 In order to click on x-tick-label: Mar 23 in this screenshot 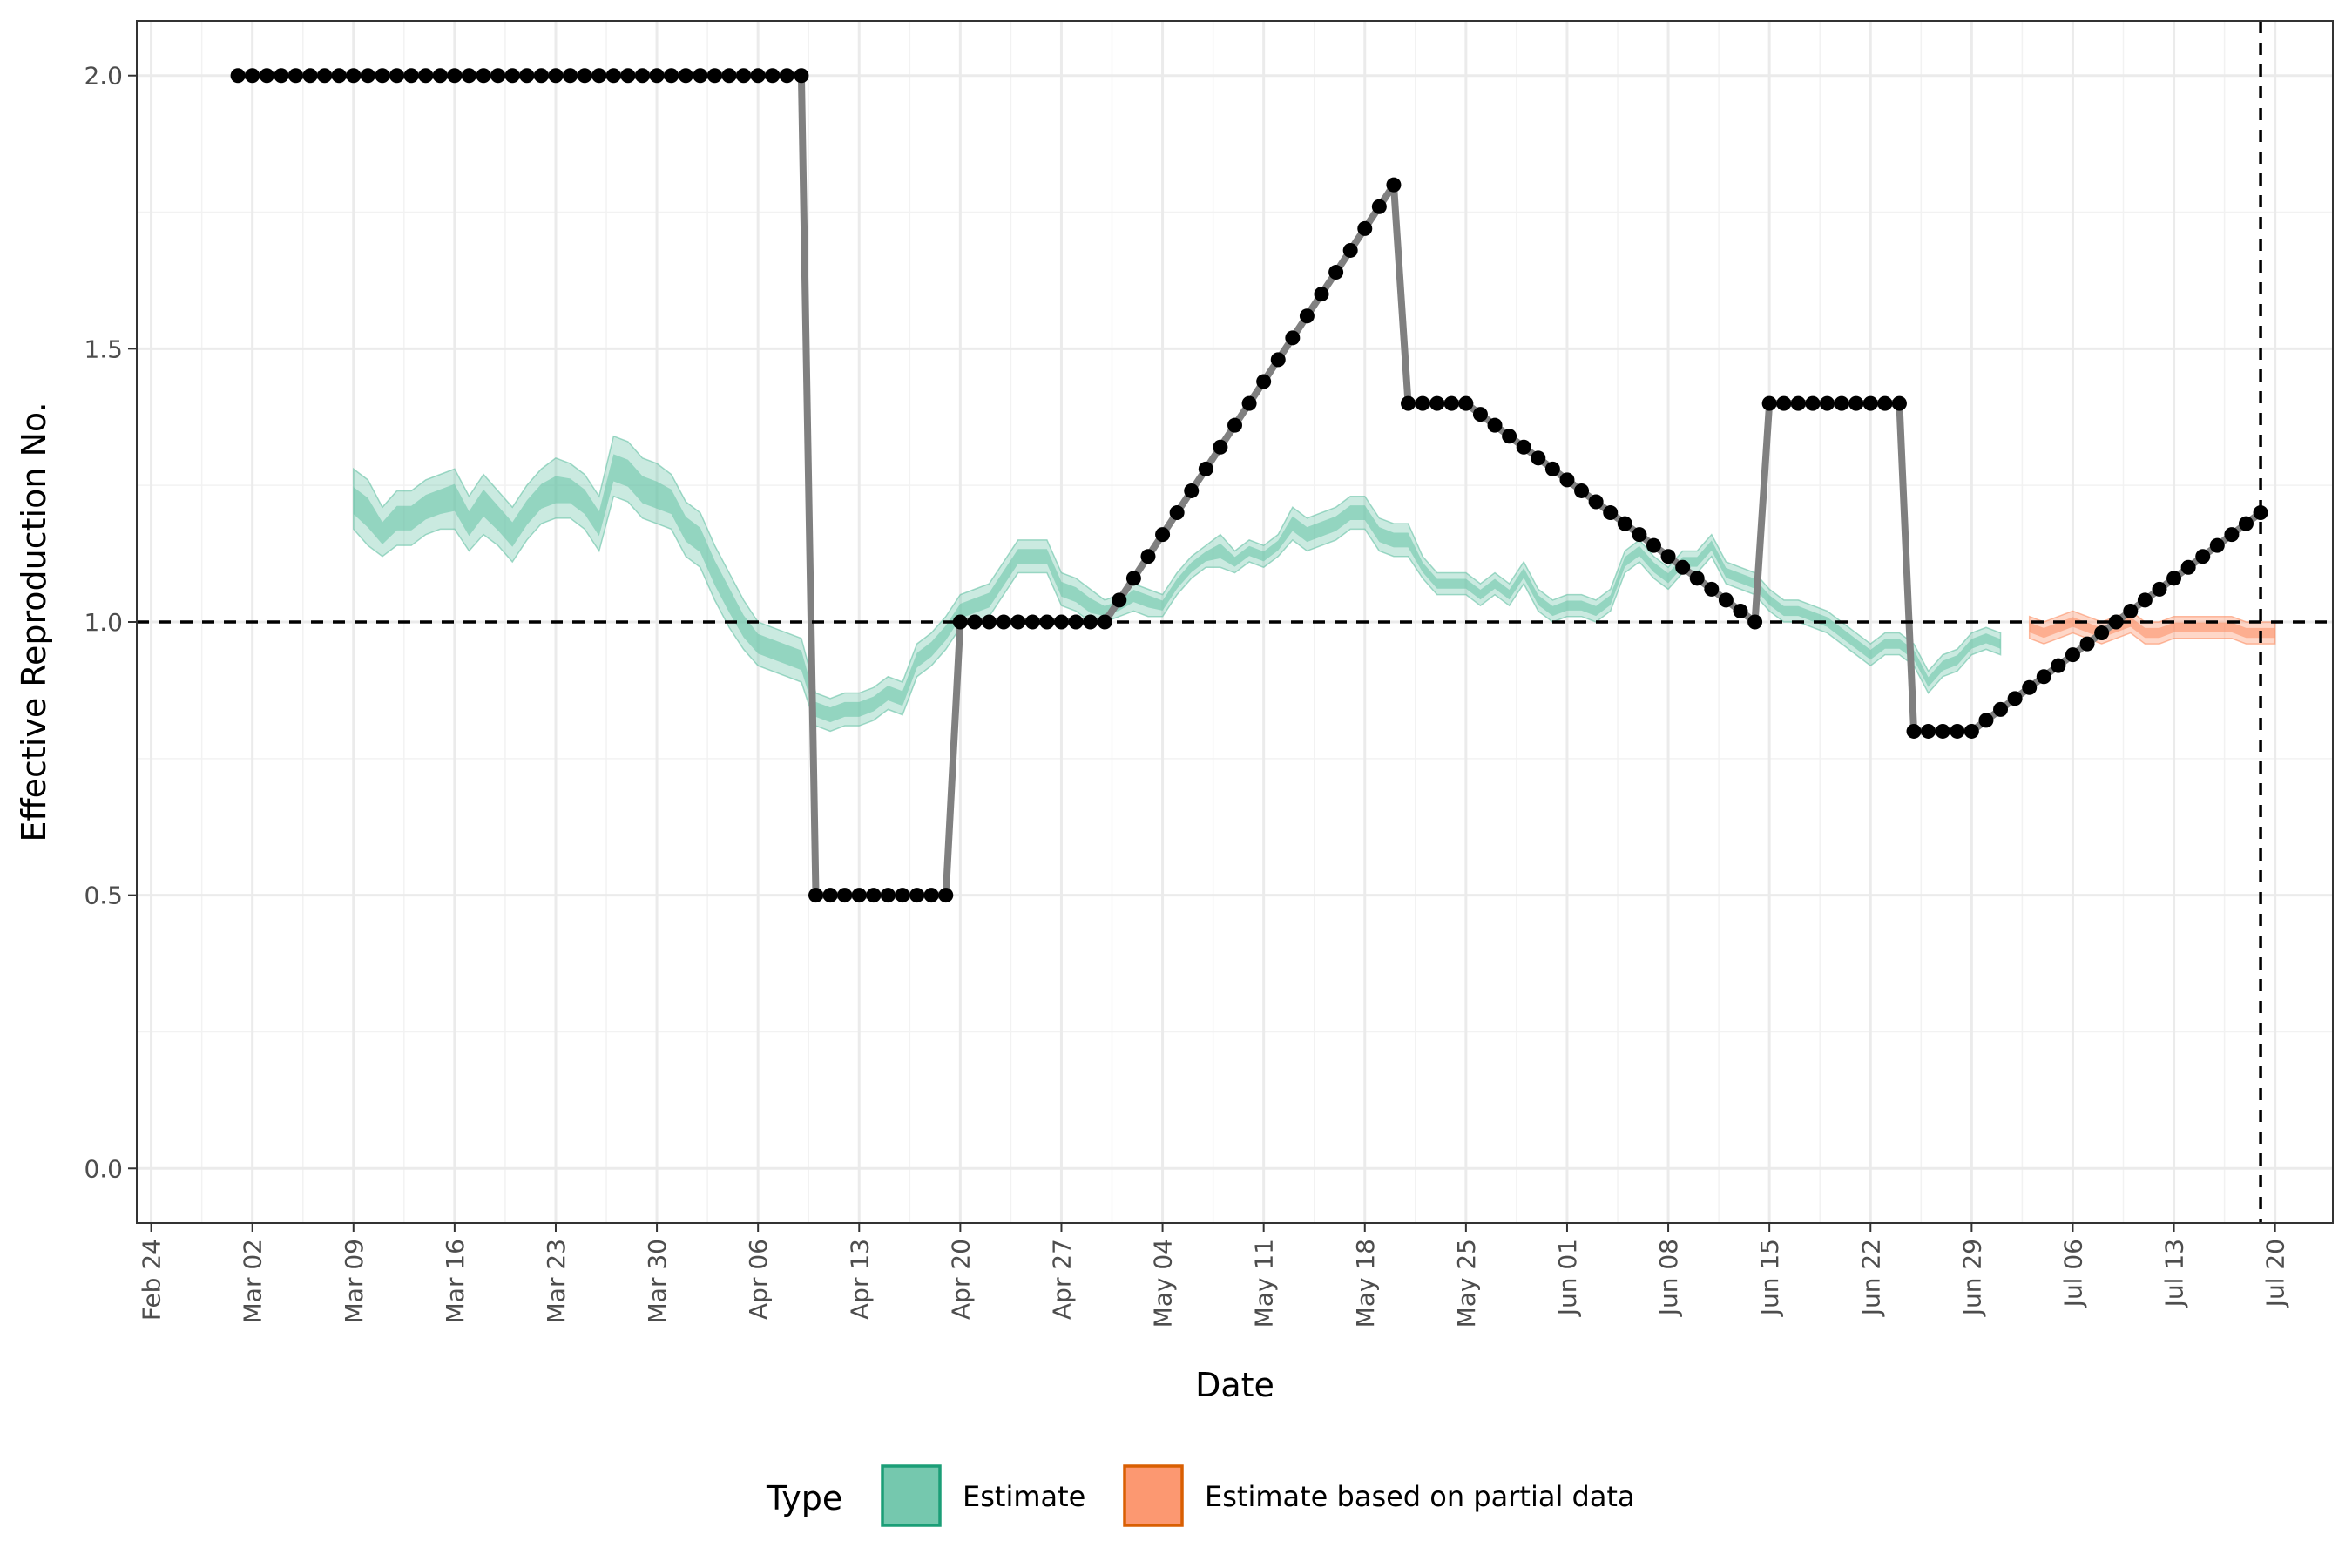, I will do `click(556, 1281)`.